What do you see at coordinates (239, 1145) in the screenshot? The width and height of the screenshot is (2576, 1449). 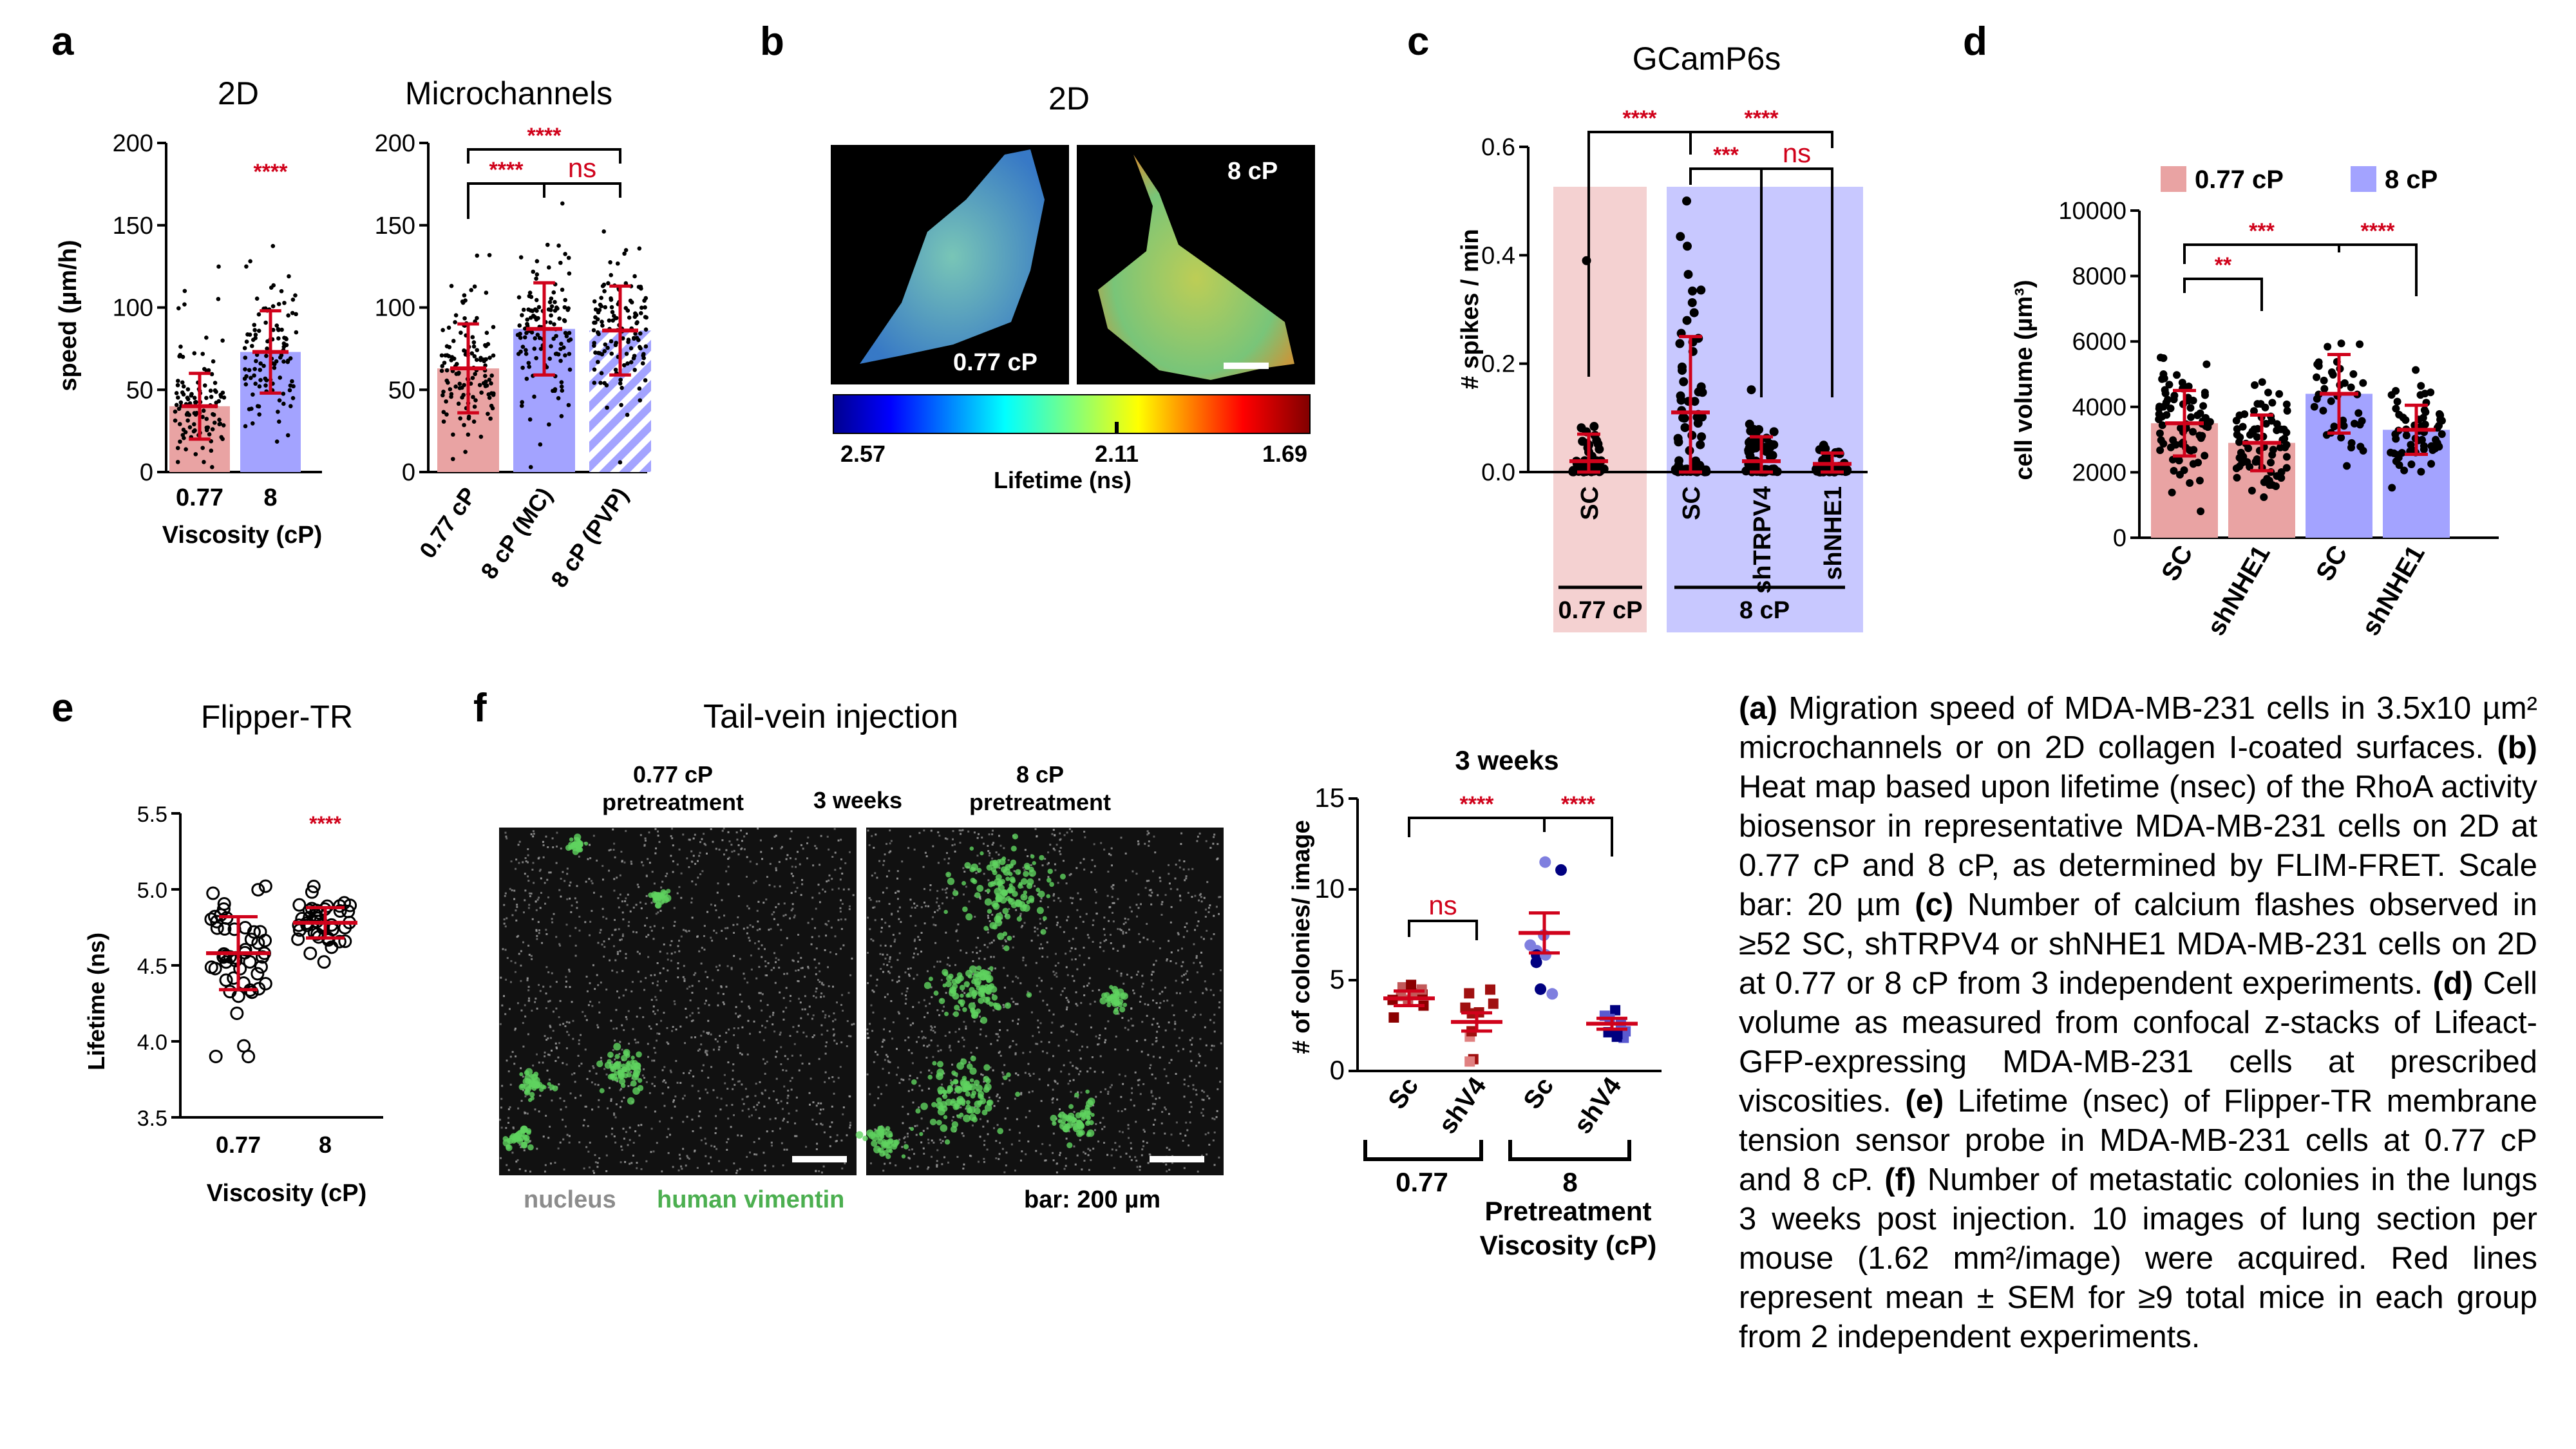 I see `panel-e-xtick: 0.77` at bounding box center [239, 1145].